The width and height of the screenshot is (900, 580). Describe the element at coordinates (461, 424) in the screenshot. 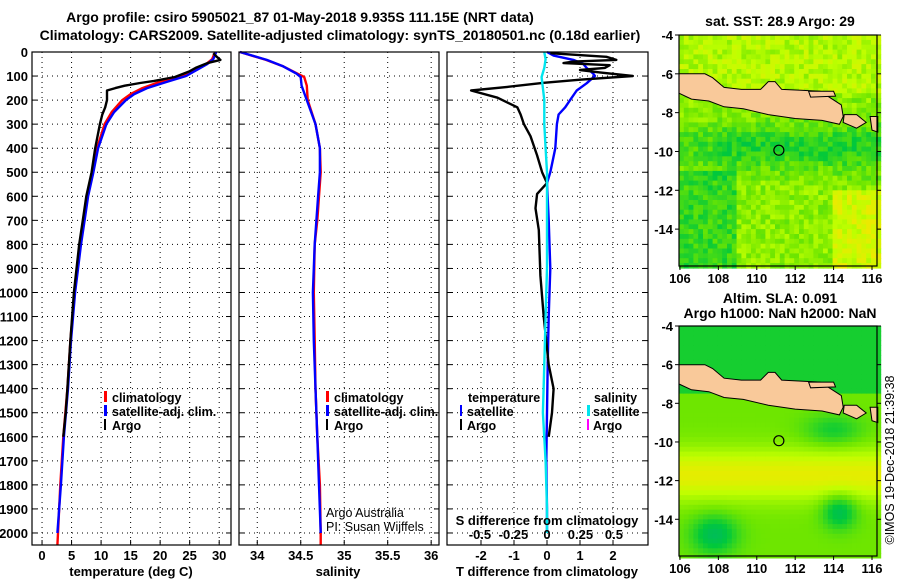

I see `legend-swatch-t-argo` at that location.